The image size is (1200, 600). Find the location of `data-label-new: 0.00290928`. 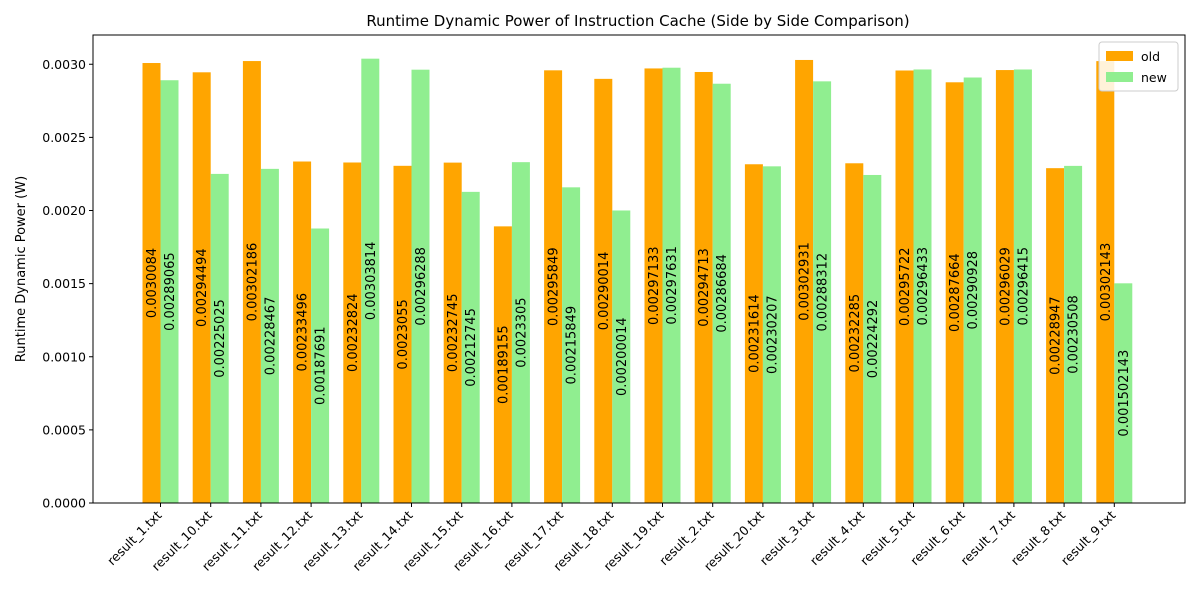

data-label-new: 0.00290928 is located at coordinates (973, 290).